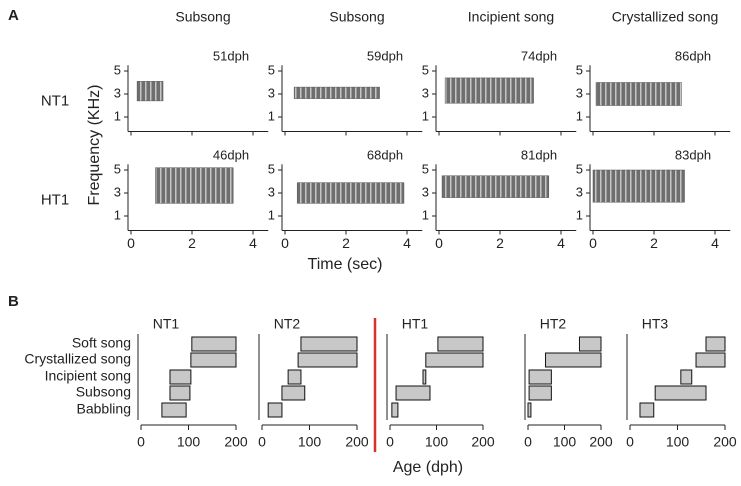 This screenshot has width=741, height=486. What do you see at coordinates (385, 56) in the screenshot?
I see `age-label: 59dph` at bounding box center [385, 56].